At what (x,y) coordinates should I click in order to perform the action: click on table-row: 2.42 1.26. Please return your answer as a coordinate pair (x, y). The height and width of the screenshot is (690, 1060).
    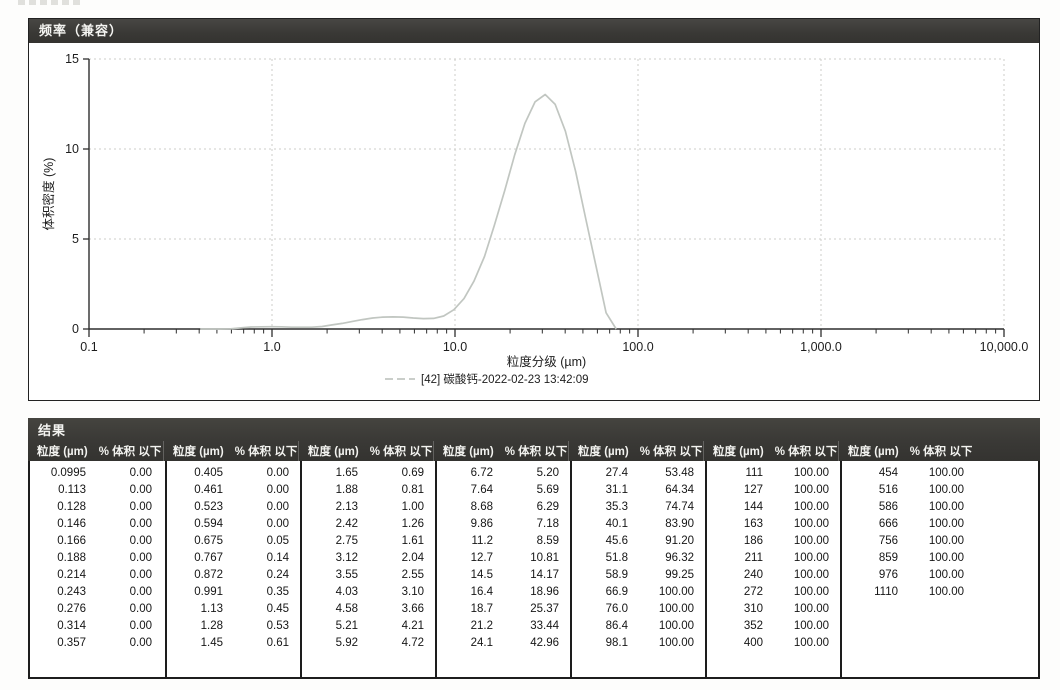
    Looking at the image, I should click on (368, 524).